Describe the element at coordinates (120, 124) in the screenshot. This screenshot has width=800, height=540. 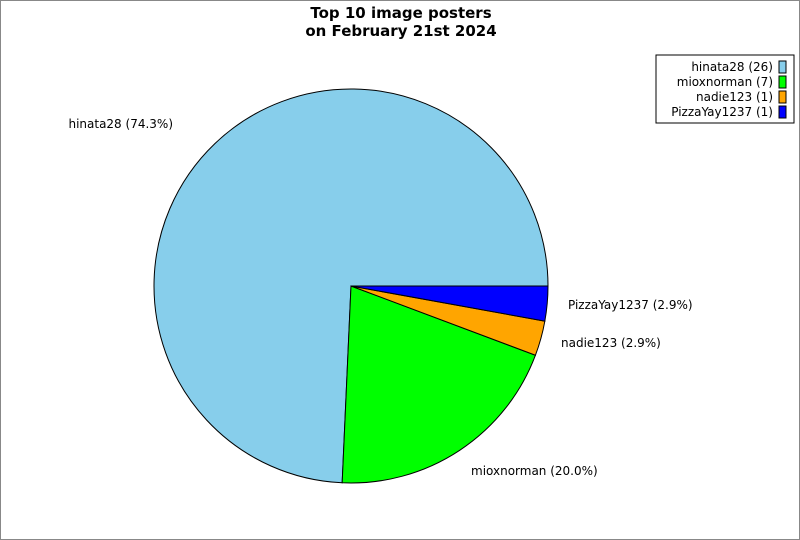
I see `slice-label: hinata28 (74.3%)` at that location.